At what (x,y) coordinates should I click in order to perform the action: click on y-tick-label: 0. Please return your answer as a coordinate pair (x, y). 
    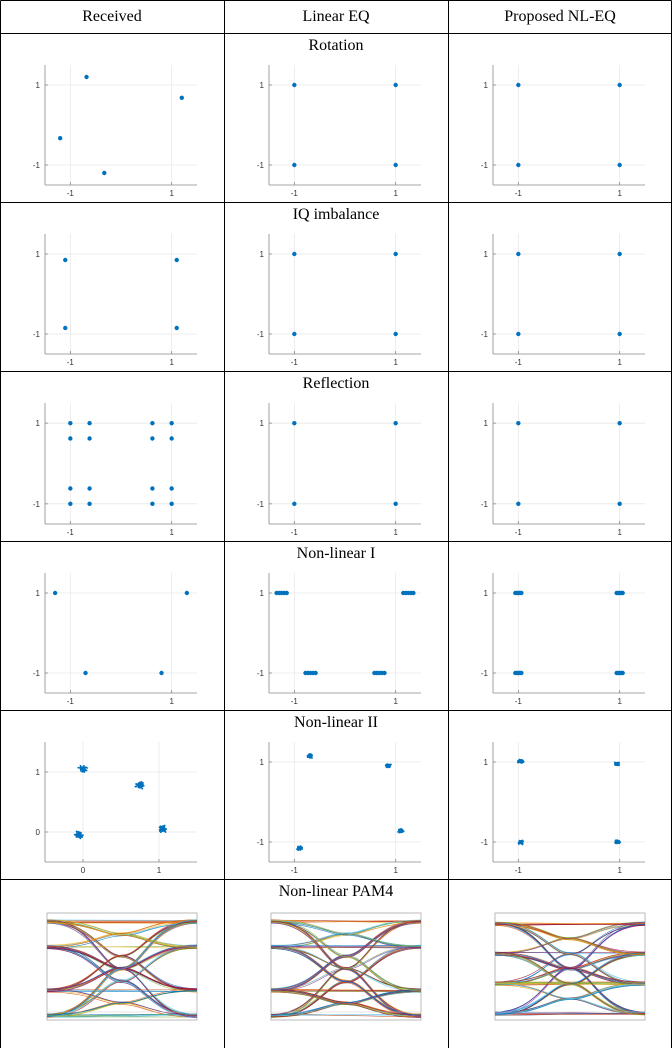
    Looking at the image, I should click on (38, 832).